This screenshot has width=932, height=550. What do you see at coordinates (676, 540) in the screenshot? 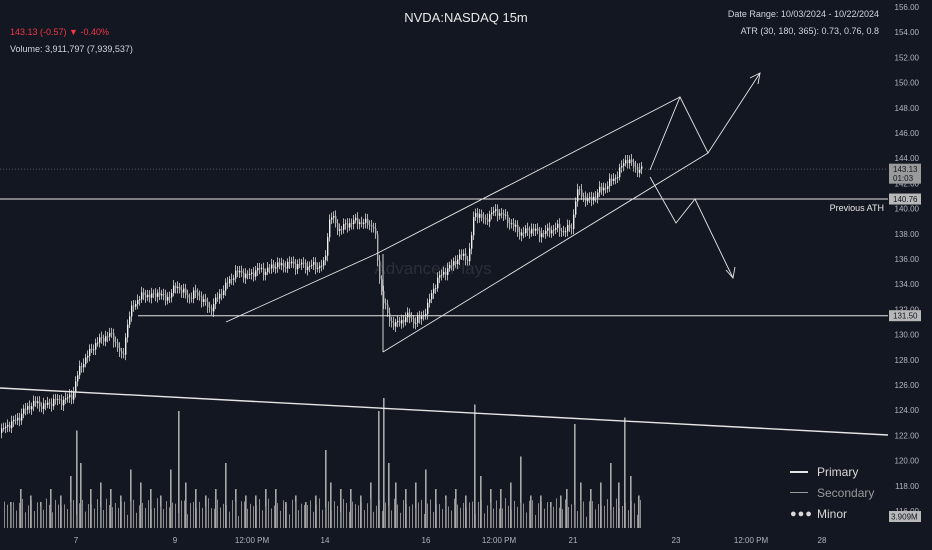
I see `x-tick-label: 23` at bounding box center [676, 540].